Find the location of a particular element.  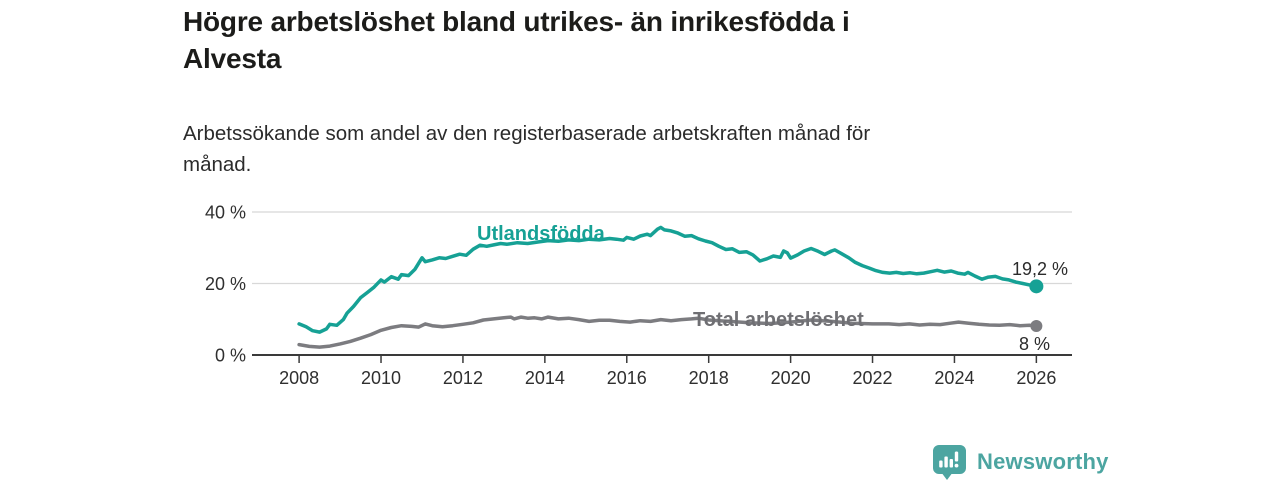

x-axis-tick-label: 2018 is located at coordinates (709, 378).